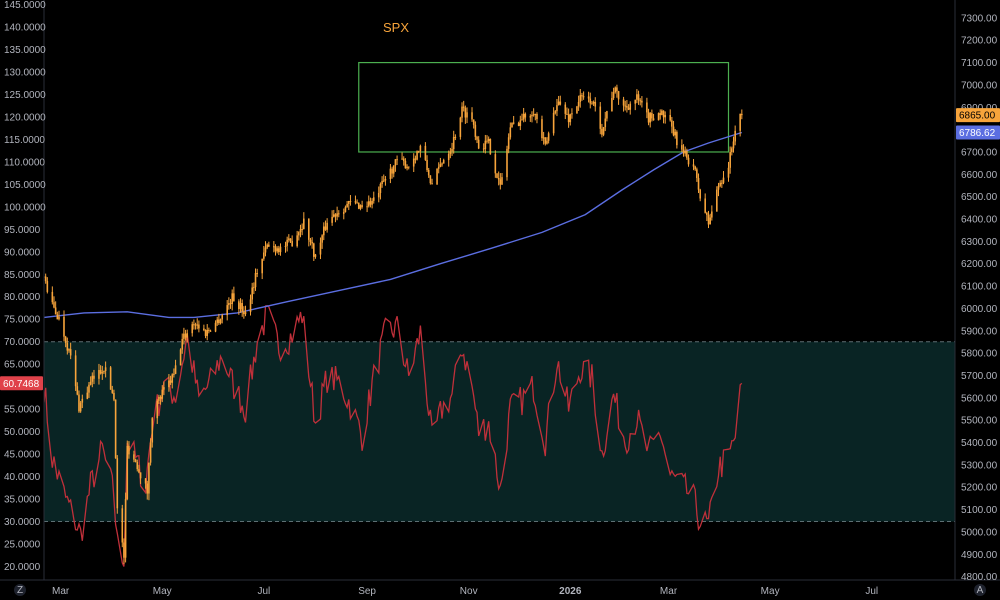 The height and width of the screenshot is (600, 1000). I want to click on time-axis-tick-label: 2026, so click(570, 591).